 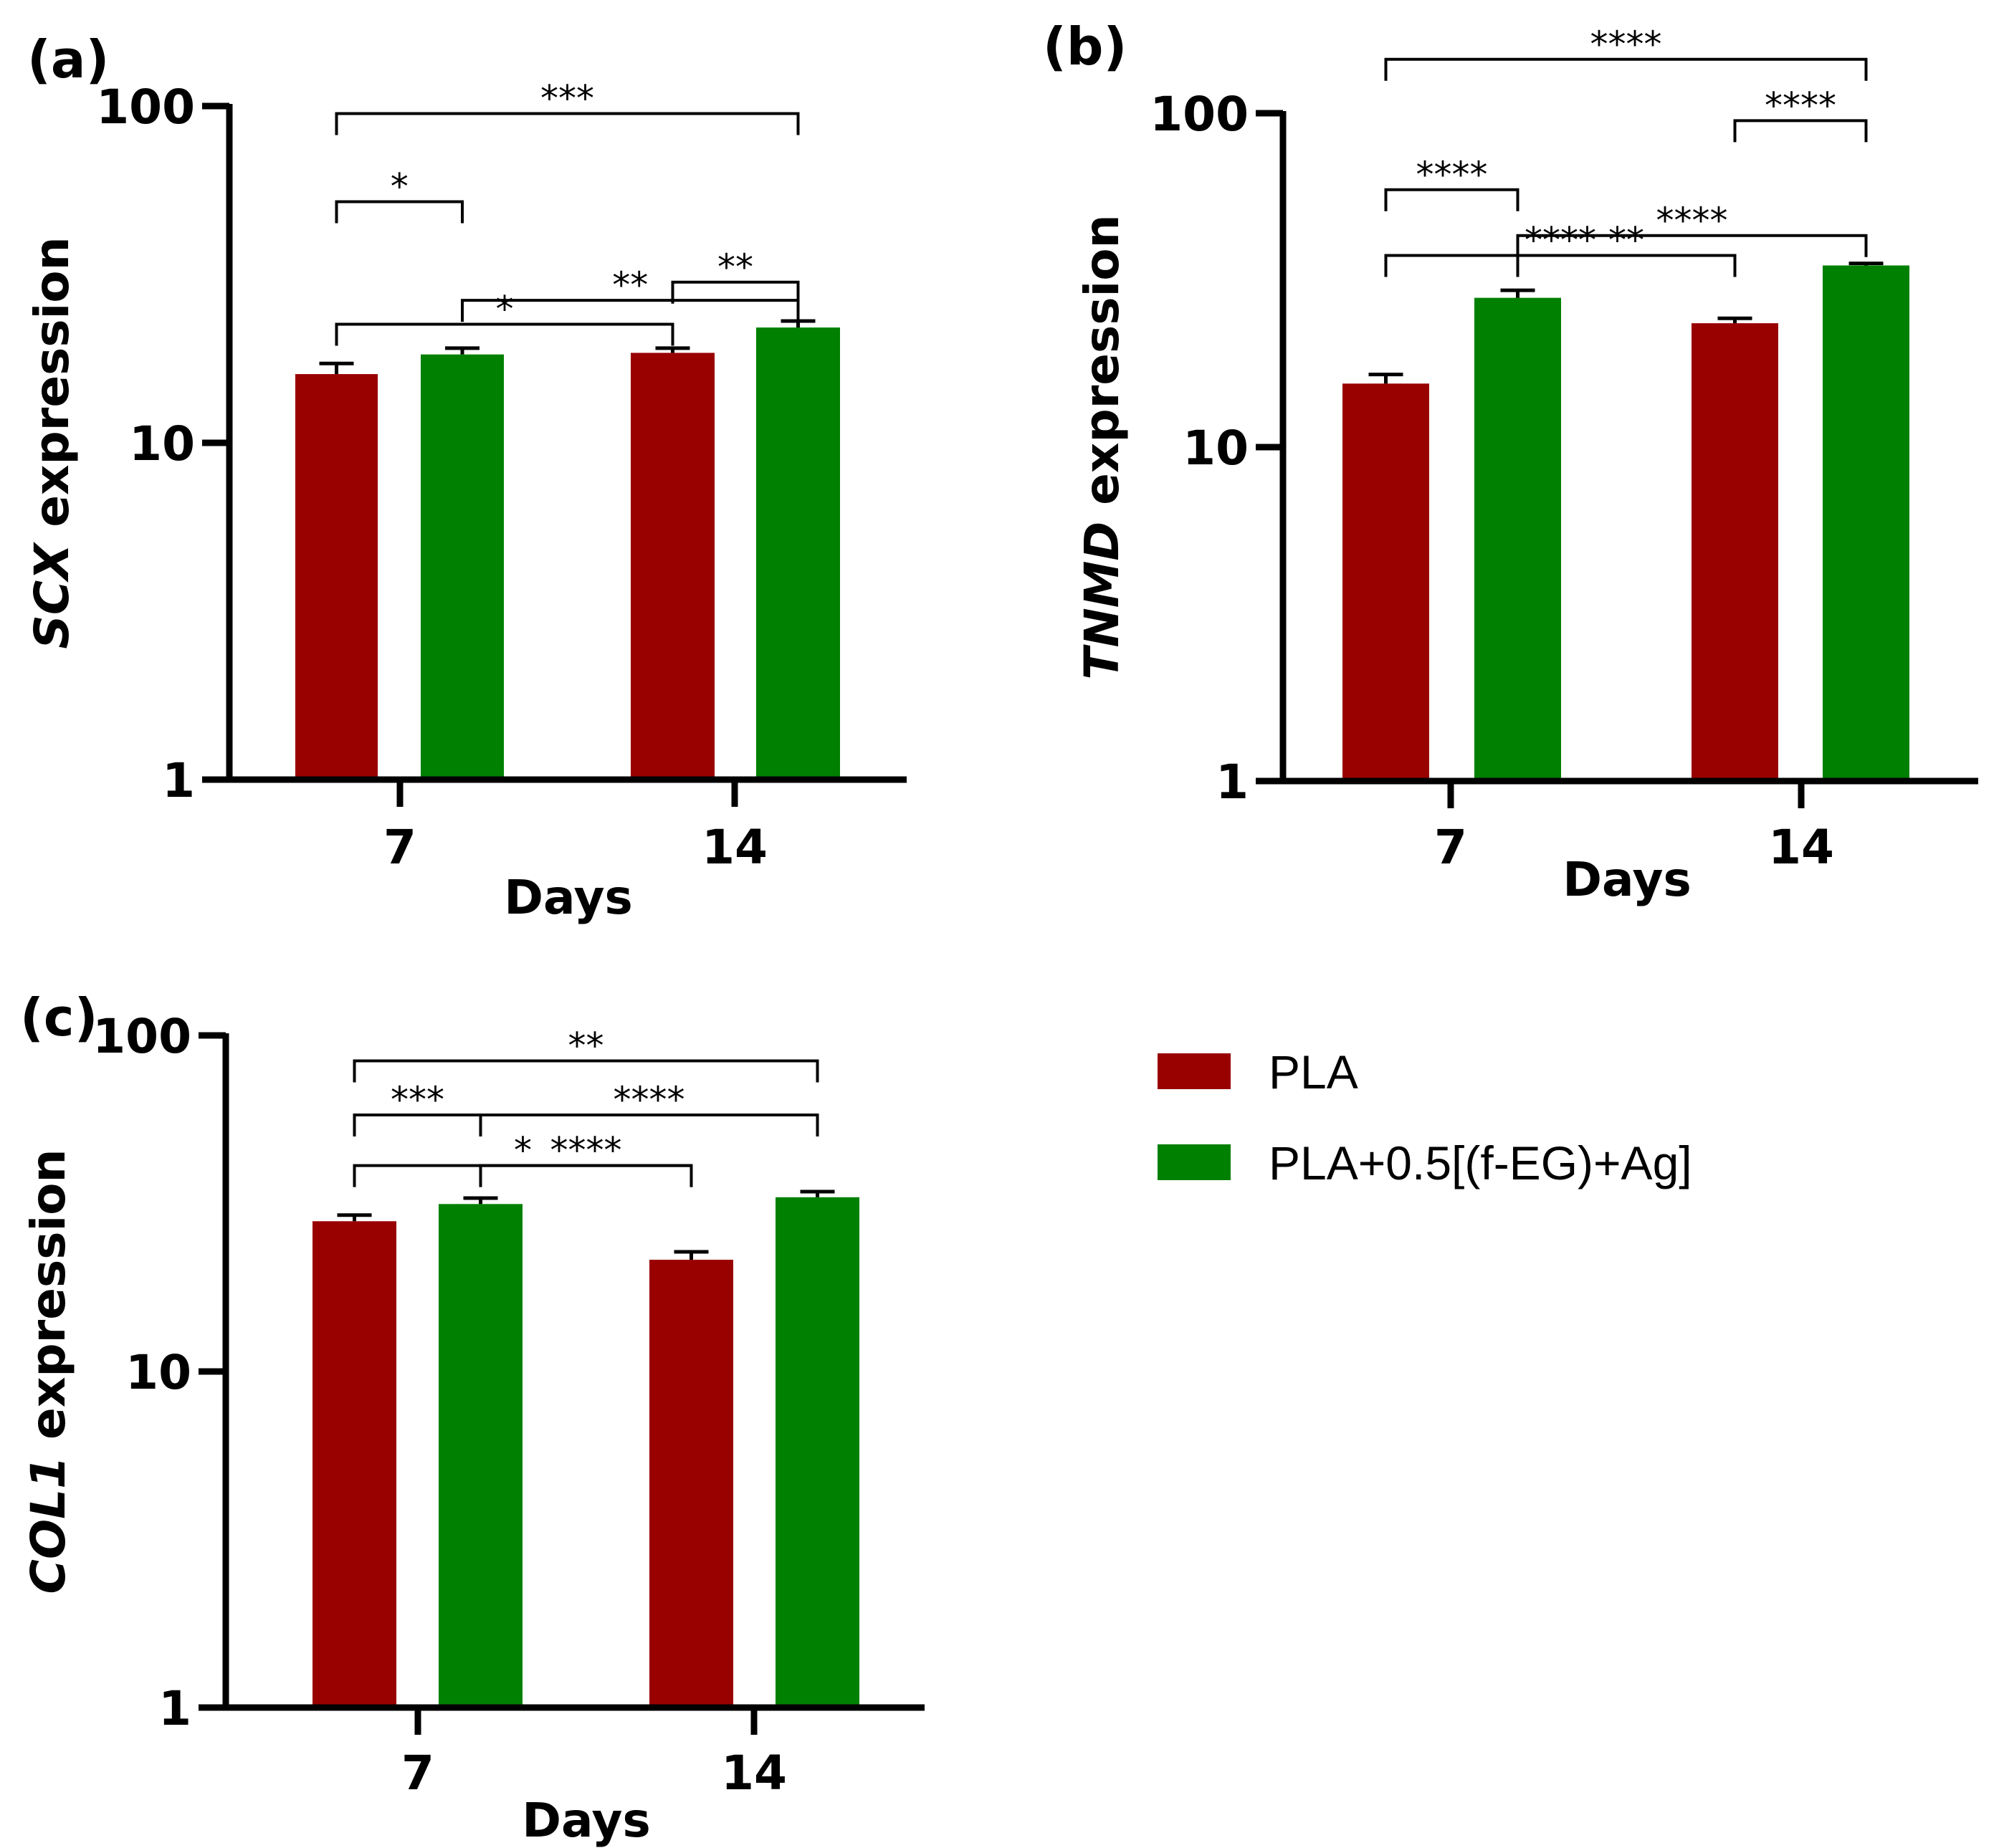 What do you see at coordinates (568, 897) in the screenshot?
I see `panel-a-xlabel: Days` at bounding box center [568, 897].